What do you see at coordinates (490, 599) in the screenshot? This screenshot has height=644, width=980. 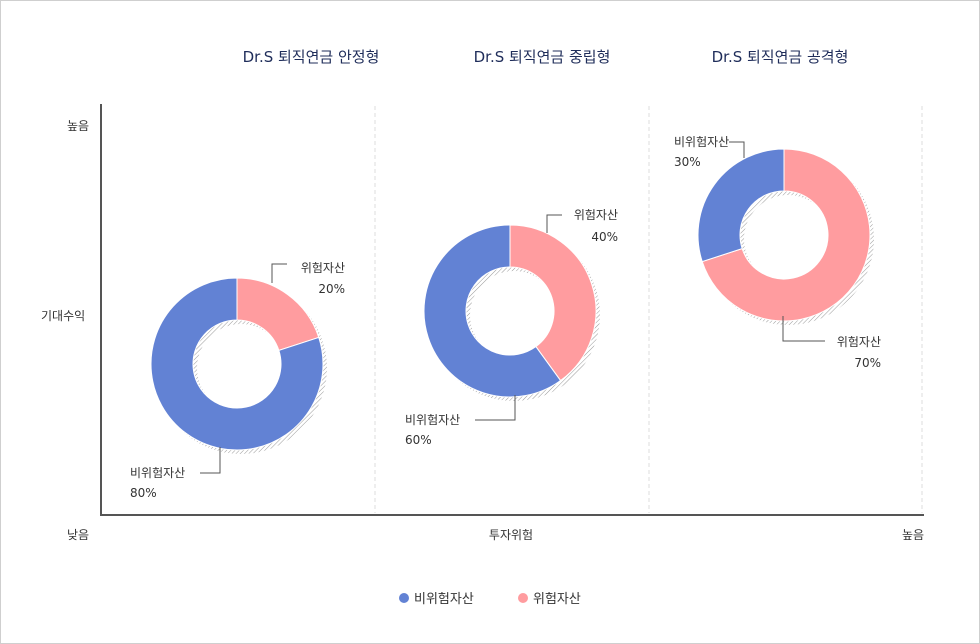 I see `legend: 비위험자산 위험자산` at bounding box center [490, 599].